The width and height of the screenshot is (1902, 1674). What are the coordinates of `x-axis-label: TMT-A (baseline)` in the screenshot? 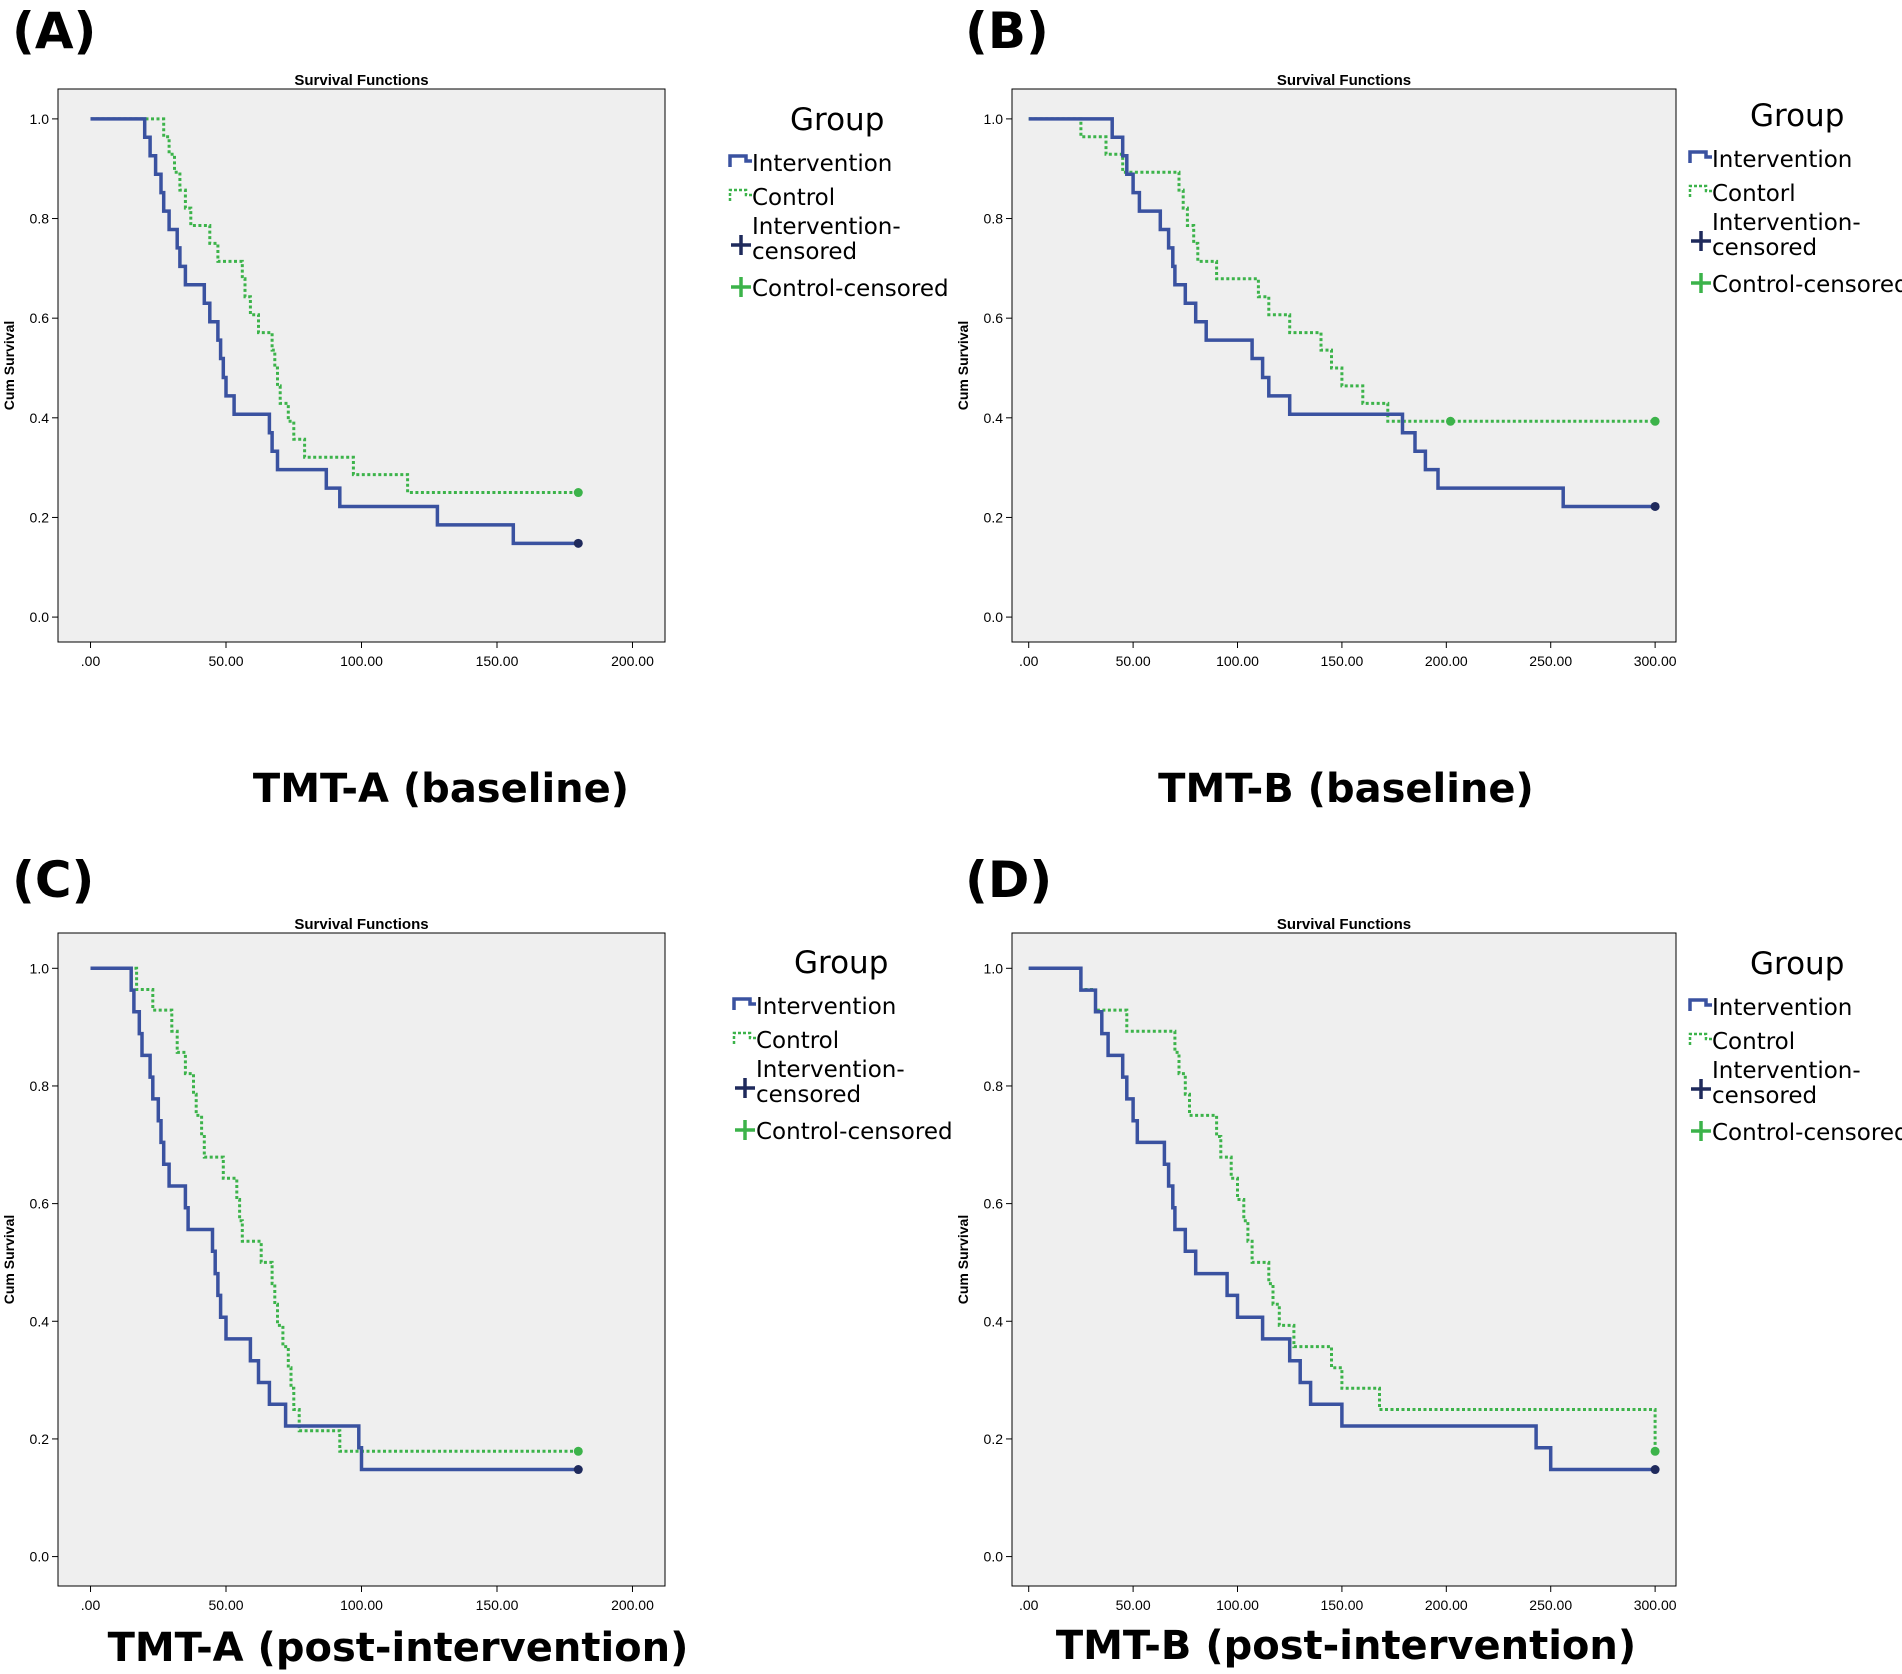 It's located at (441, 789).